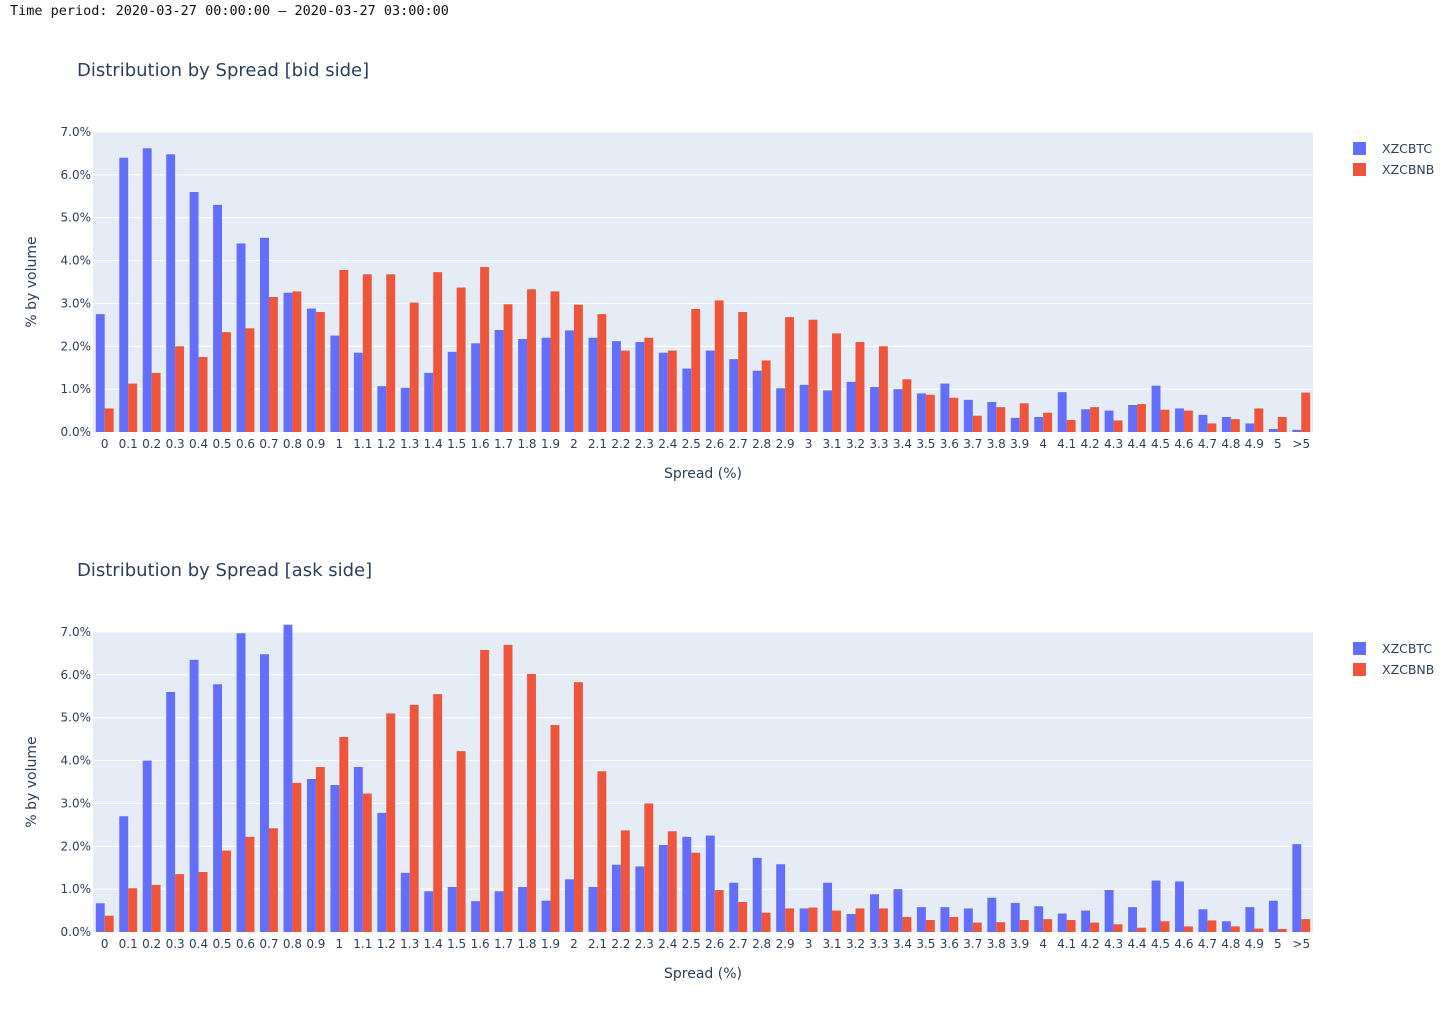  I want to click on x-tick-label: 0, so click(105, 444).